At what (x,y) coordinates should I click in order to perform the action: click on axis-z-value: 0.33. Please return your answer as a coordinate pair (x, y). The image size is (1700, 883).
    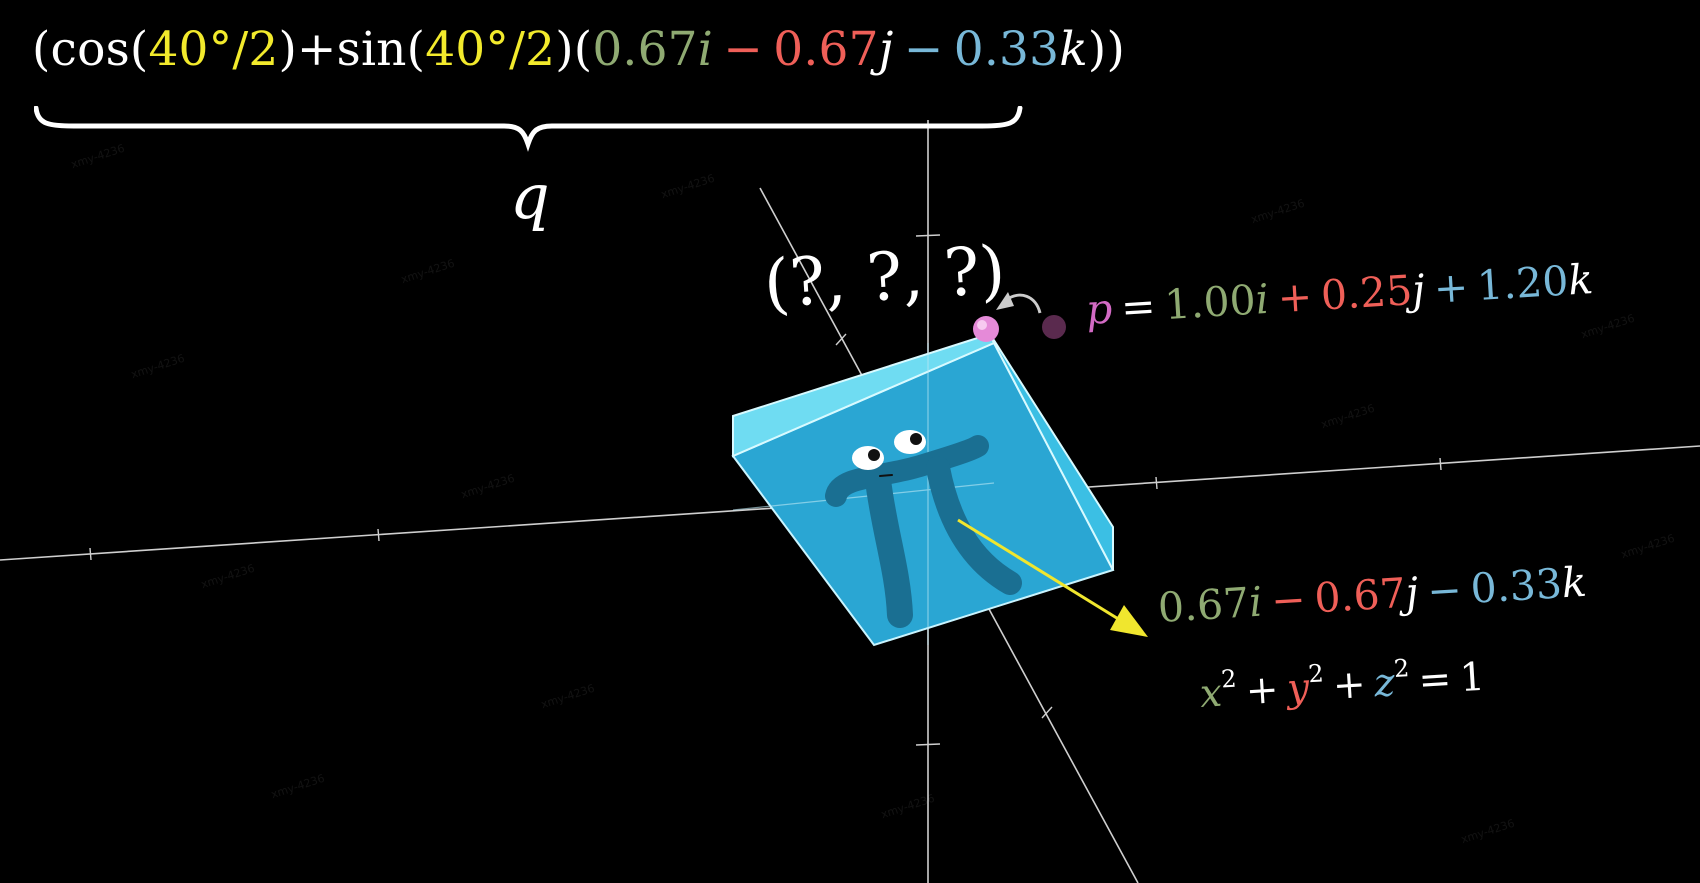
    Looking at the image, I should click on (1516, 586).